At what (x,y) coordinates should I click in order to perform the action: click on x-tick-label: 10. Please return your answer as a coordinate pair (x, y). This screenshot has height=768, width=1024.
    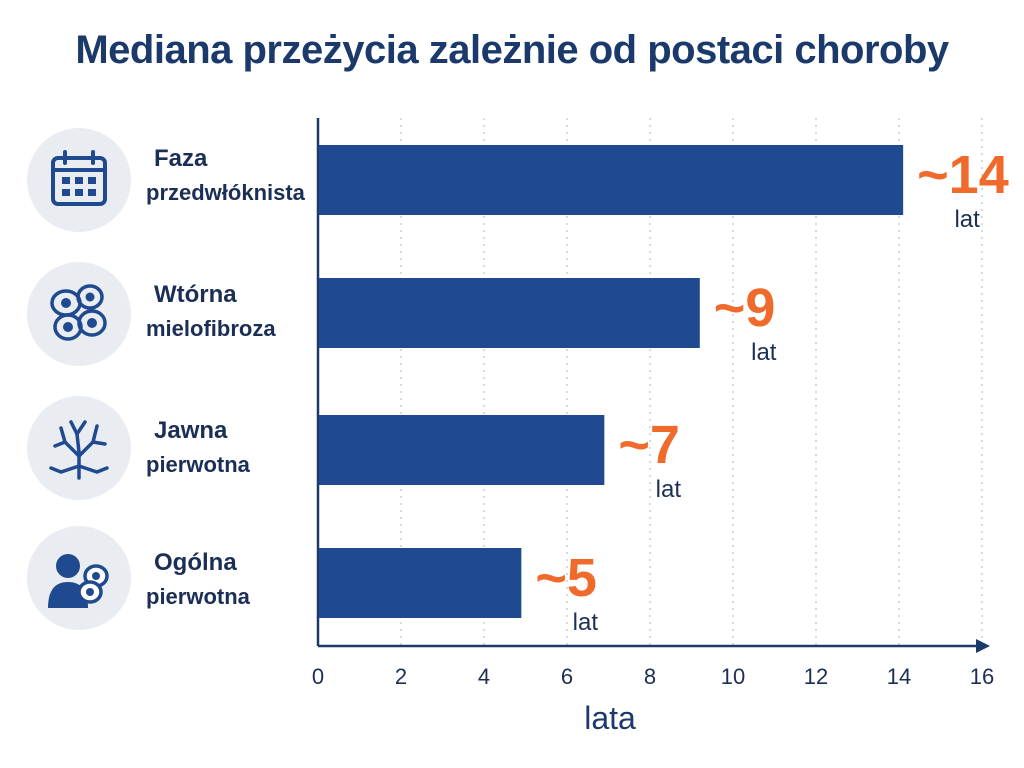
    Looking at the image, I should click on (733, 676).